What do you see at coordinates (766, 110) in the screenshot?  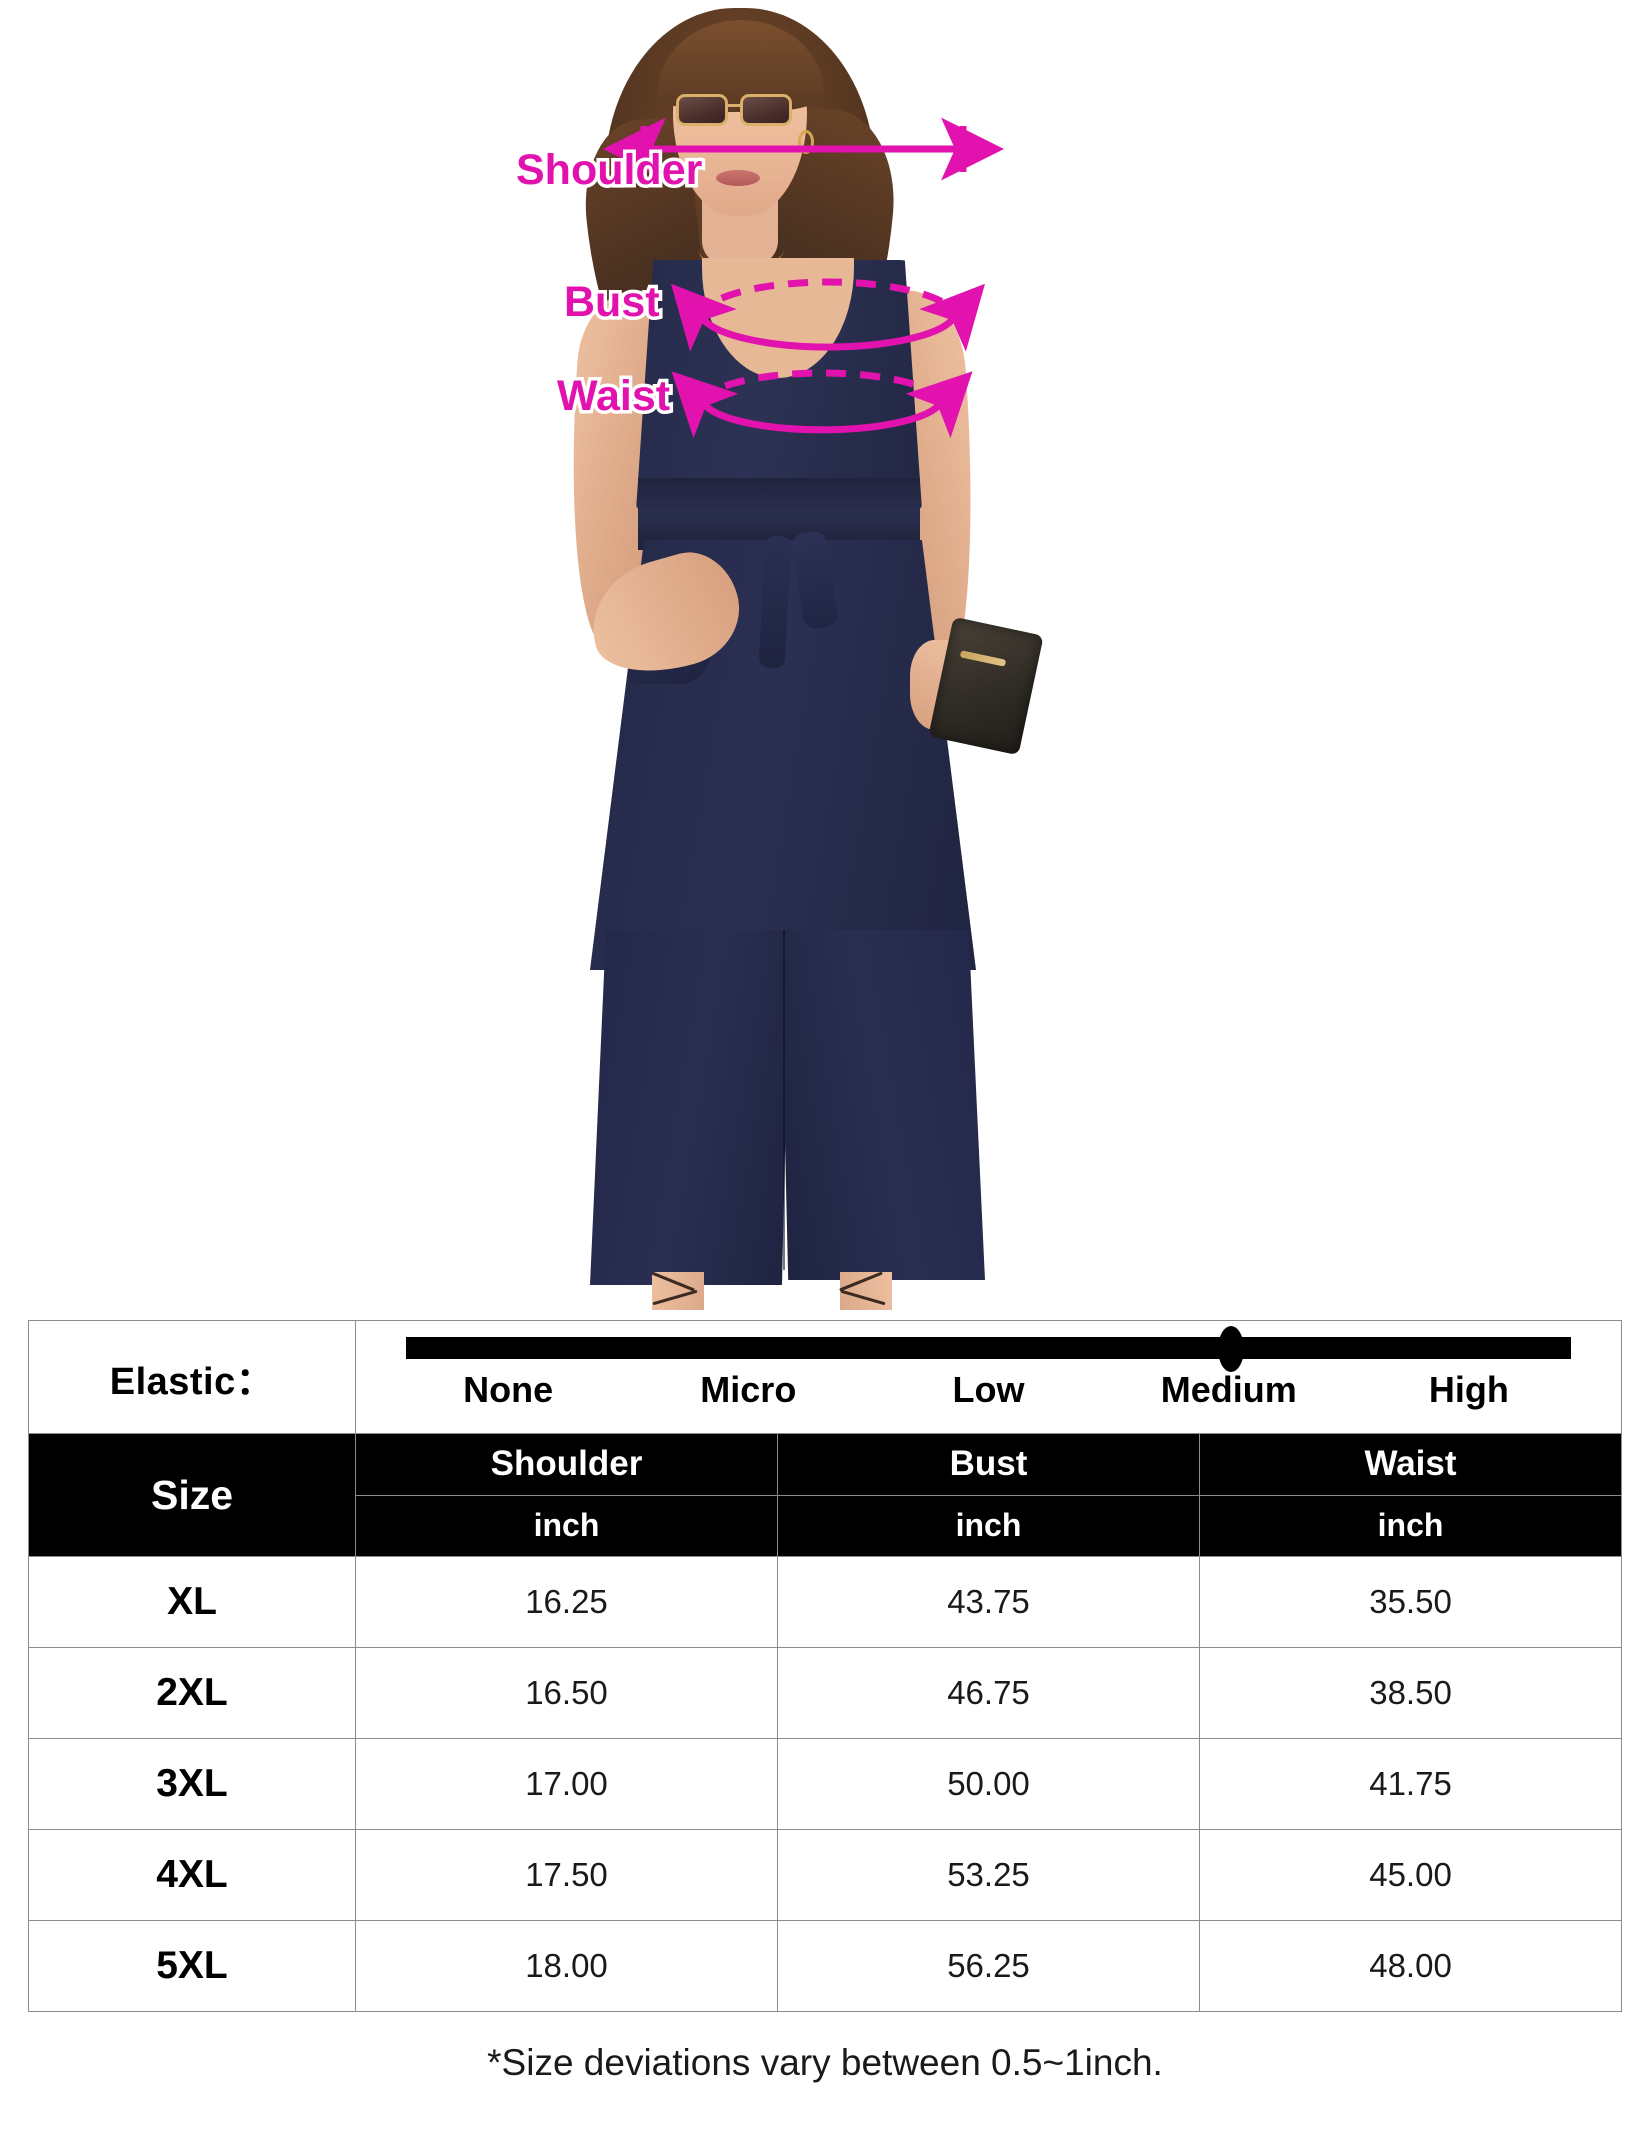 I see `sunglasses-lens-right` at bounding box center [766, 110].